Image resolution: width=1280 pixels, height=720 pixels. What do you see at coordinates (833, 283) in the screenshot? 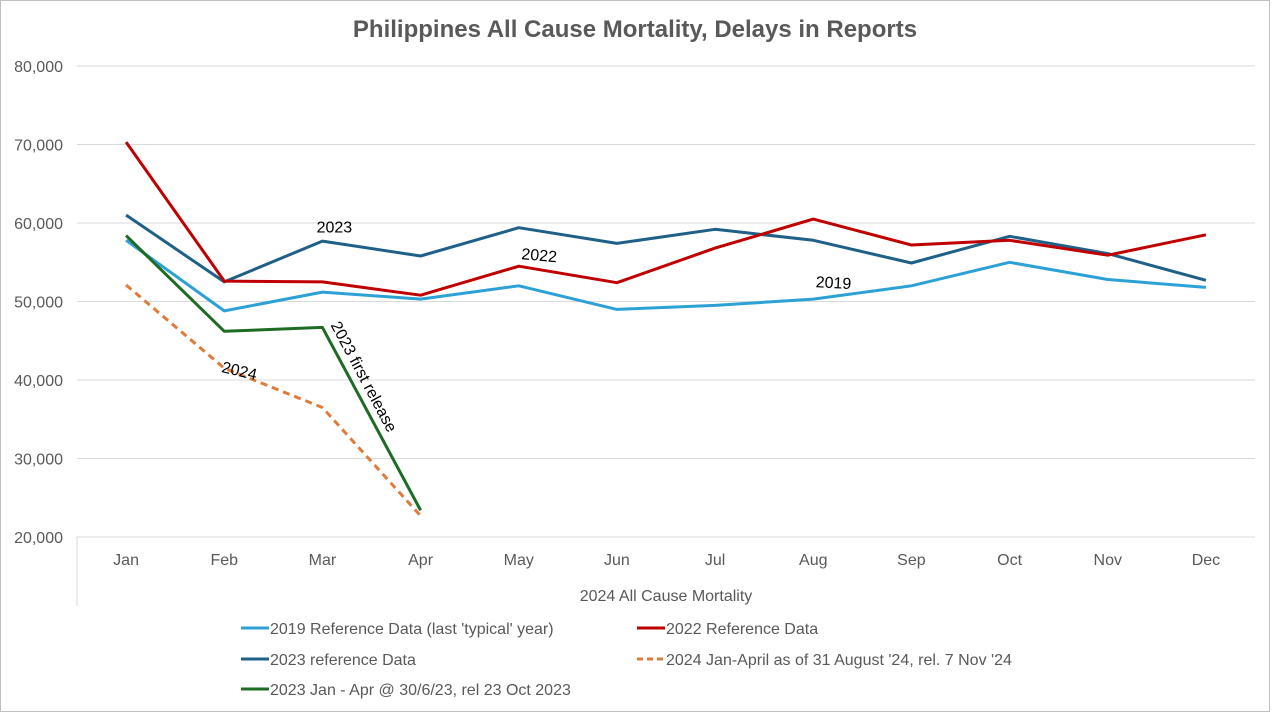
I see `annotation-label: 2019` at bounding box center [833, 283].